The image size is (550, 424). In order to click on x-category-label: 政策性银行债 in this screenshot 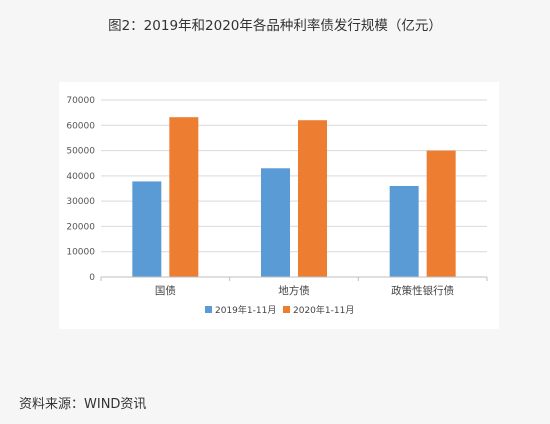, I will do `click(422, 290)`.